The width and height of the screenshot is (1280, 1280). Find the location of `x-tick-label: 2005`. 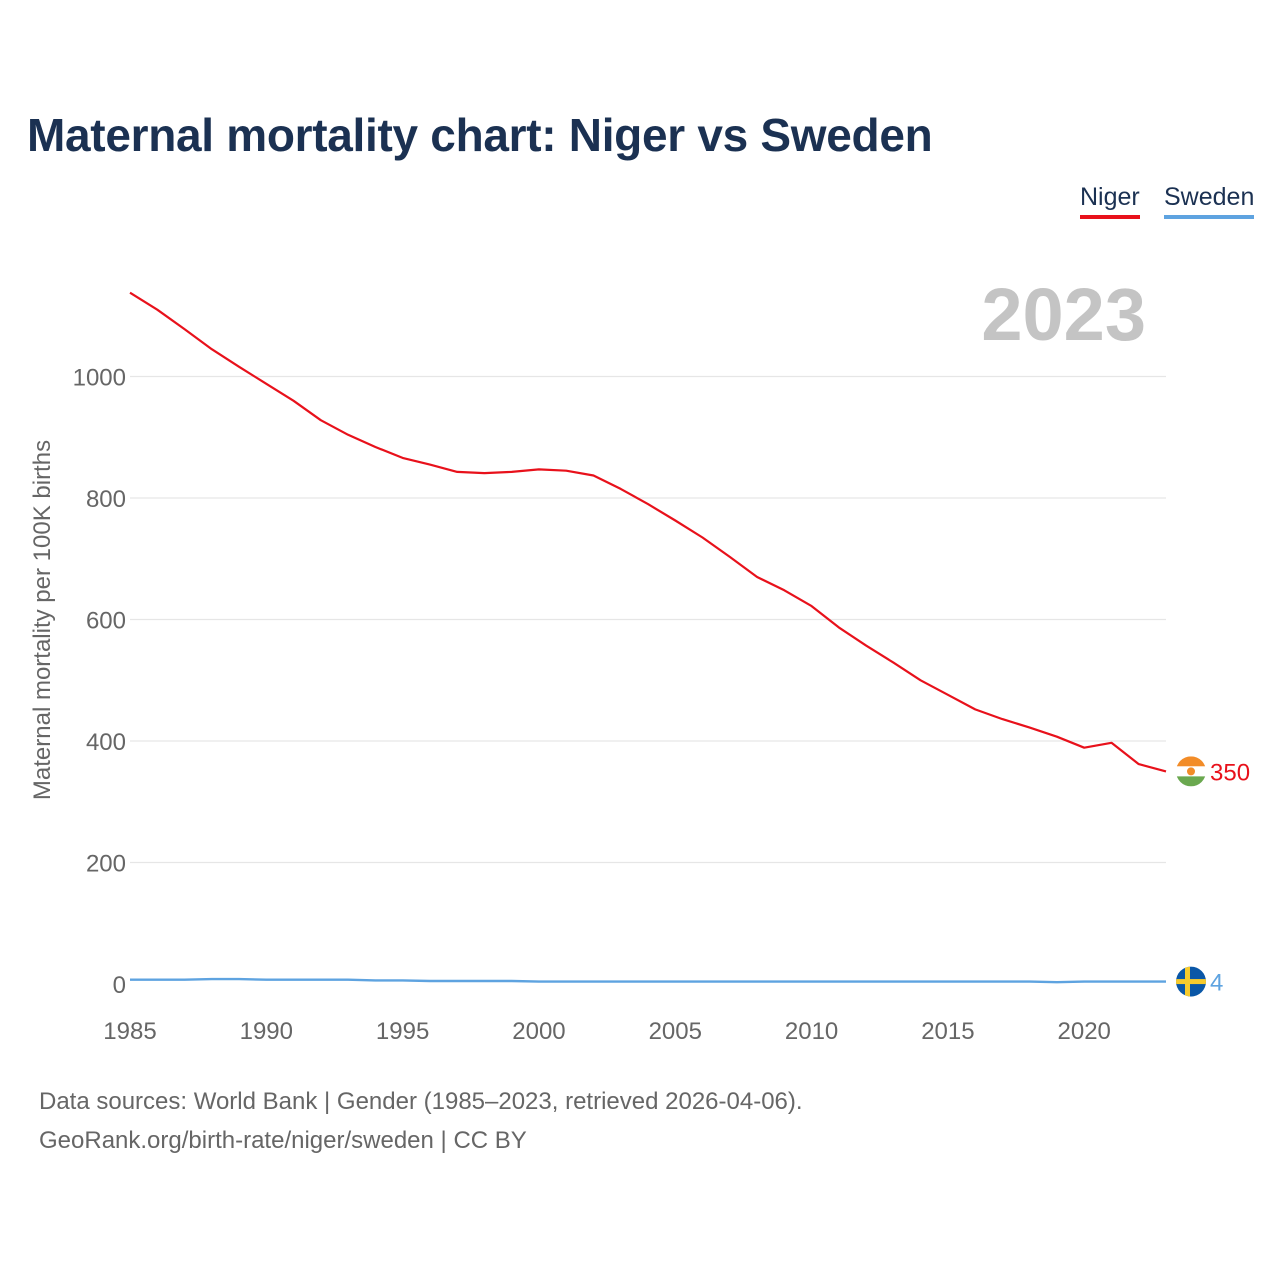

x-tick-label: 2005 is located at coordinates (675, 1031).